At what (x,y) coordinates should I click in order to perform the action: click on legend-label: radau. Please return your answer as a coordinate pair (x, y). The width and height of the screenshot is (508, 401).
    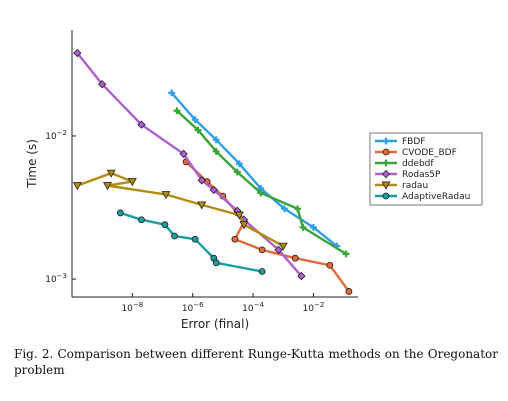
    Looking at the image, I should click on (415, 186).